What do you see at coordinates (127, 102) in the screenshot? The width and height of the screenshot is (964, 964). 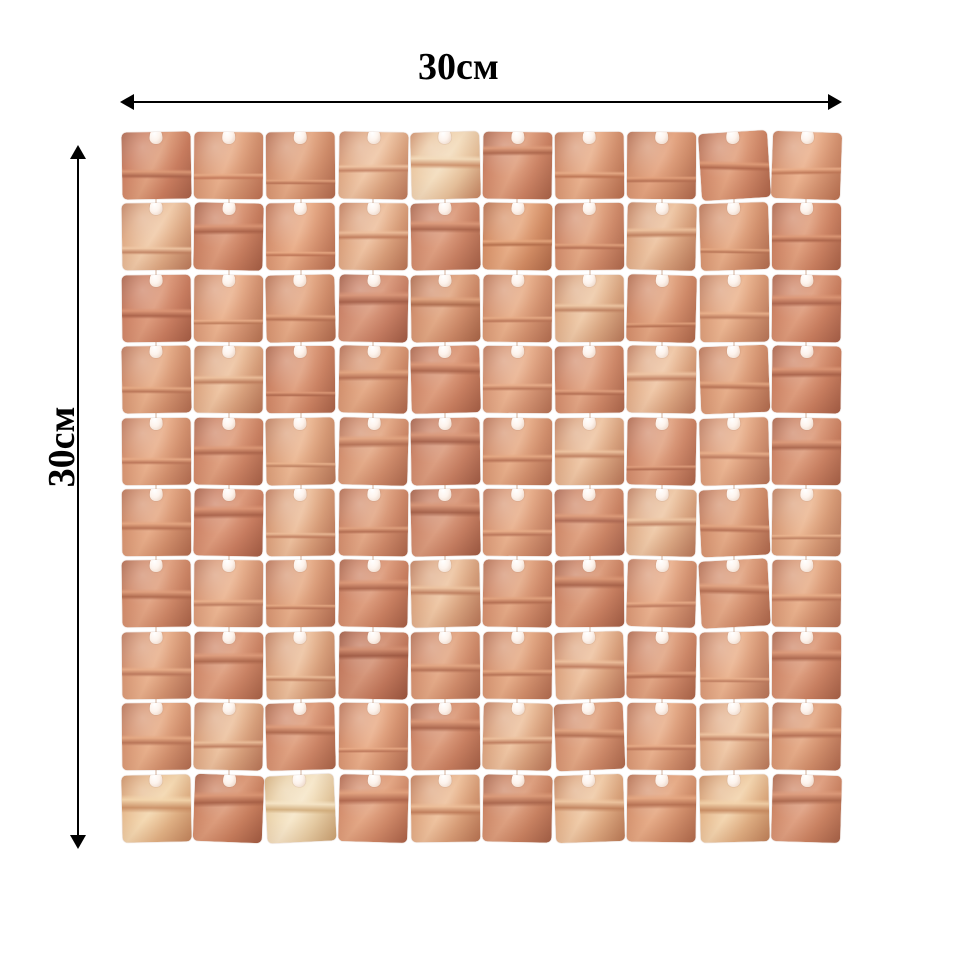 I see `width-arrow-left-head` at bounding box center [127, 102].